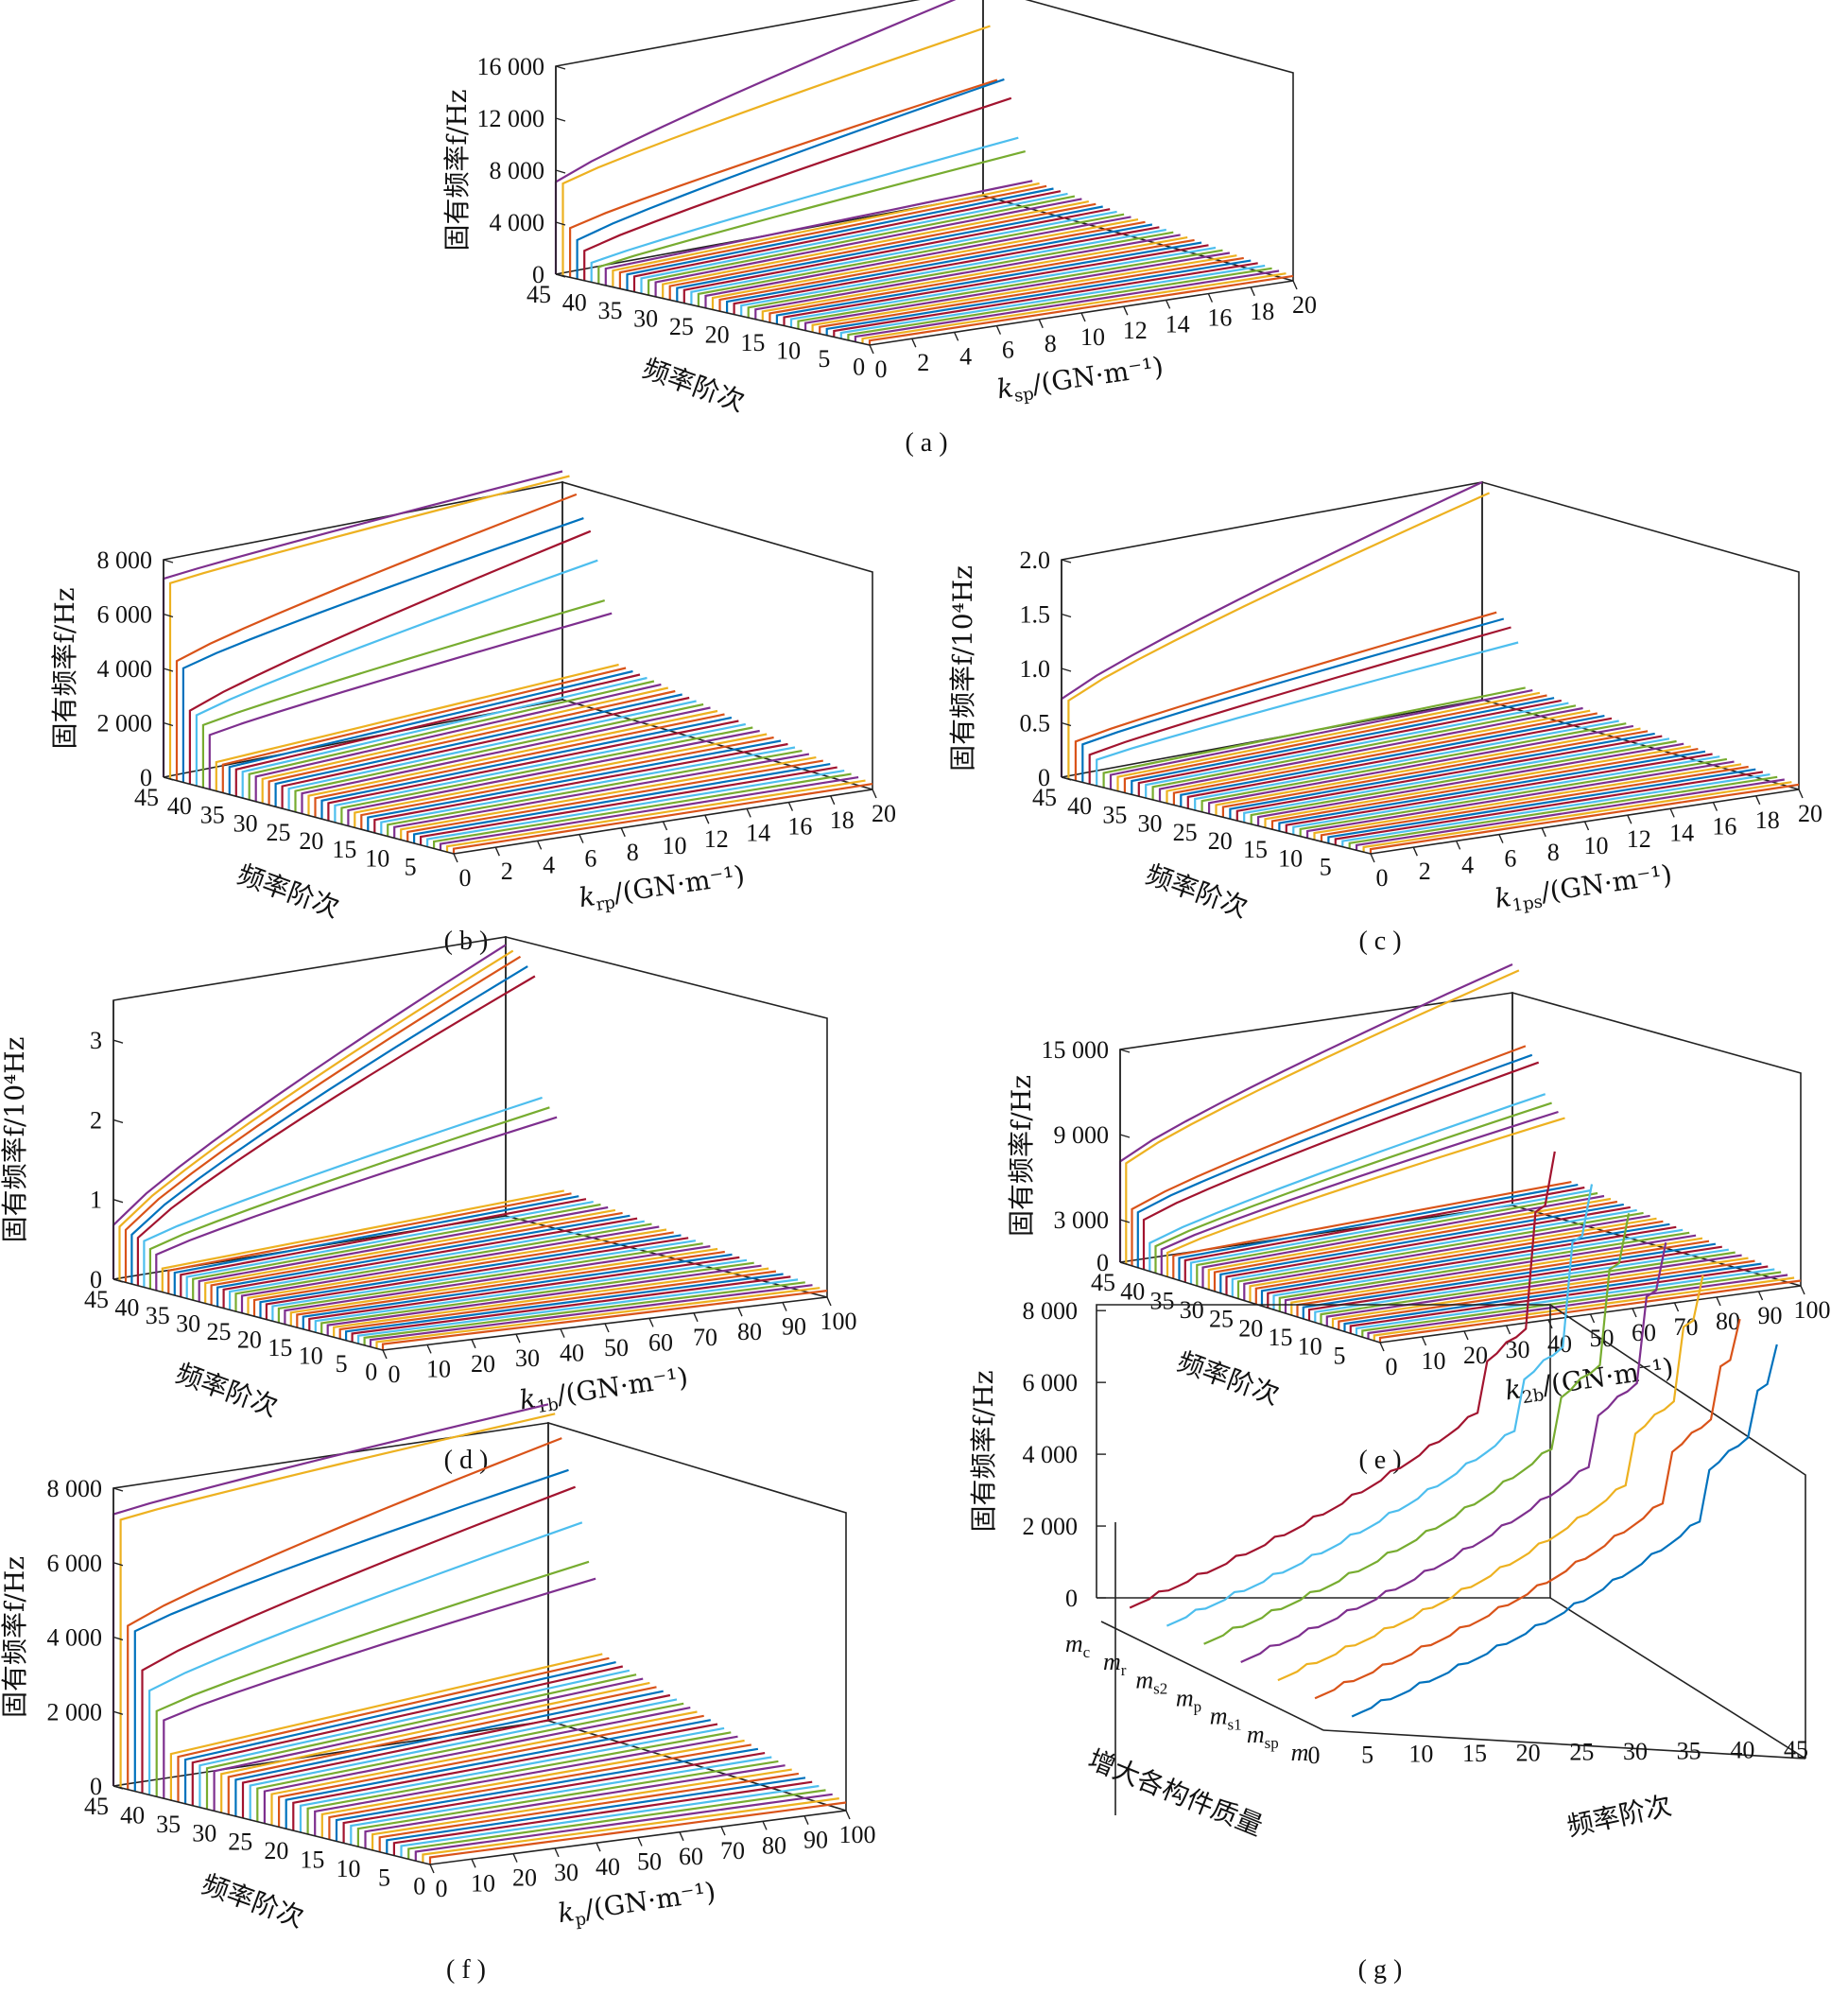 The image size is (1848, 1994). What do you see at coordinates (1092, 337) in the screenshot?
I see `stiffness-tick-label: 10` at bounding box center [1092, 337].